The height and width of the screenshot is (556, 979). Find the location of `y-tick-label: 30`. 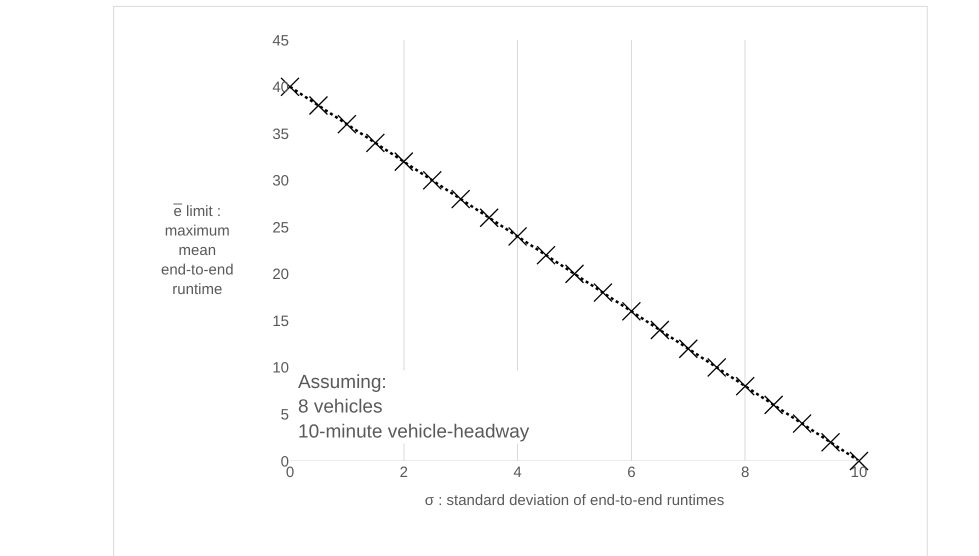

y-tick-label: 30 is located at coordinates (280, 181).